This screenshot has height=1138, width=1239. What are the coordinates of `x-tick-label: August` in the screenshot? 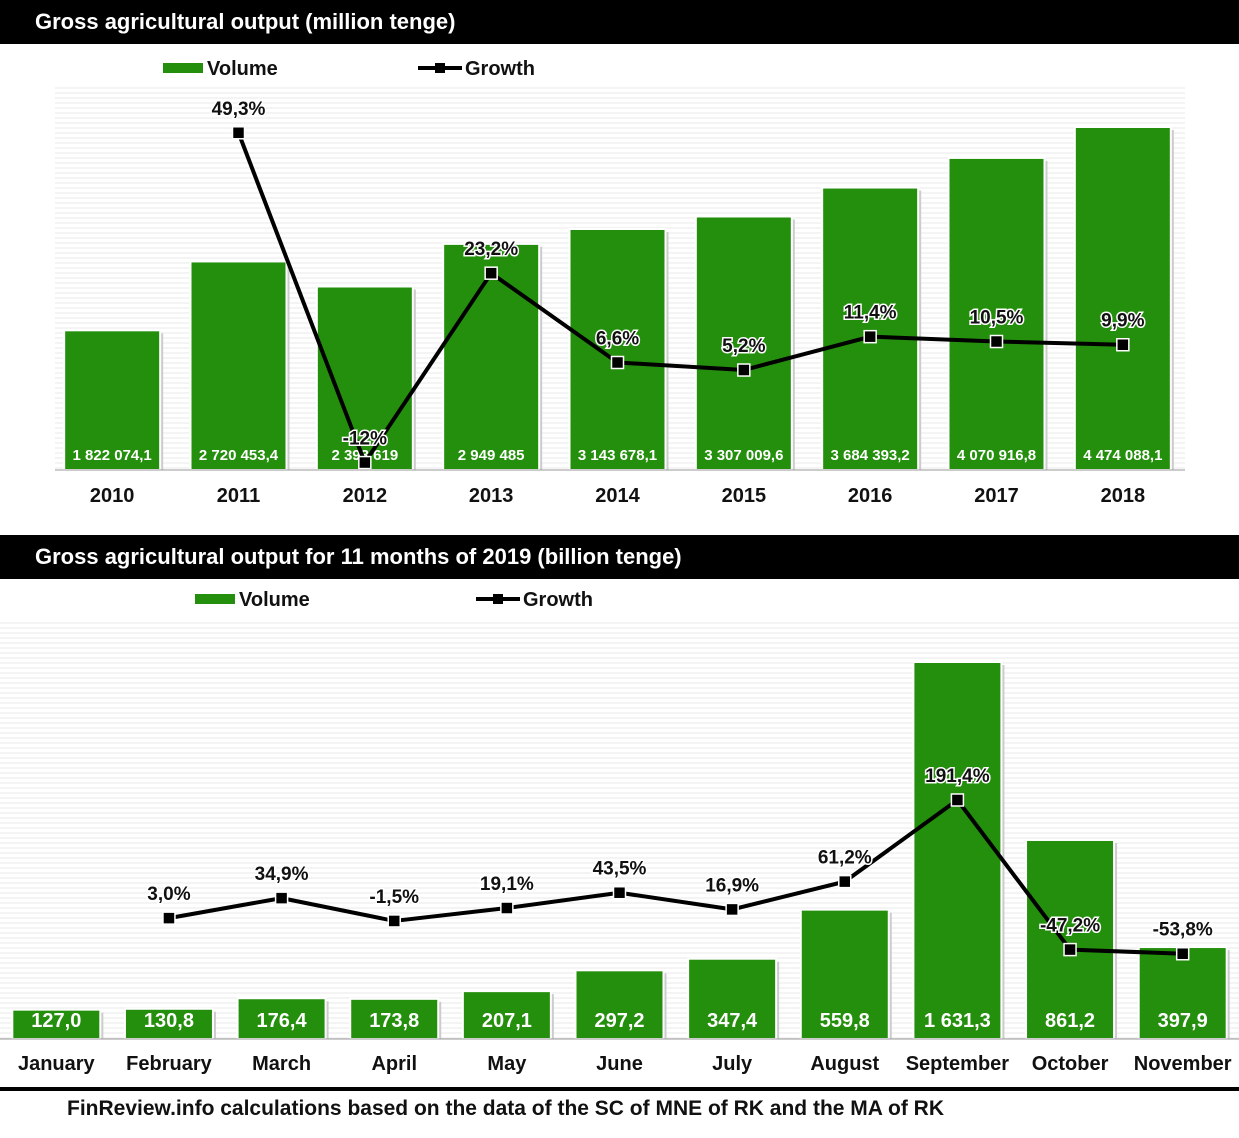 It's located at (844, 1064).